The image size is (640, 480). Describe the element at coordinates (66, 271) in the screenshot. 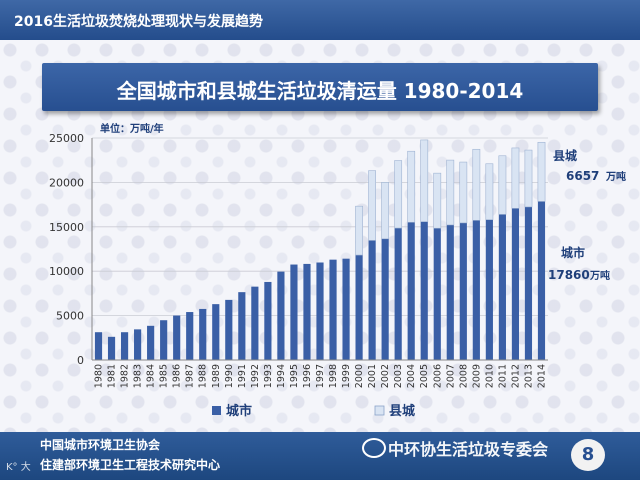

I see `y-tick-label: 10000` at that location.